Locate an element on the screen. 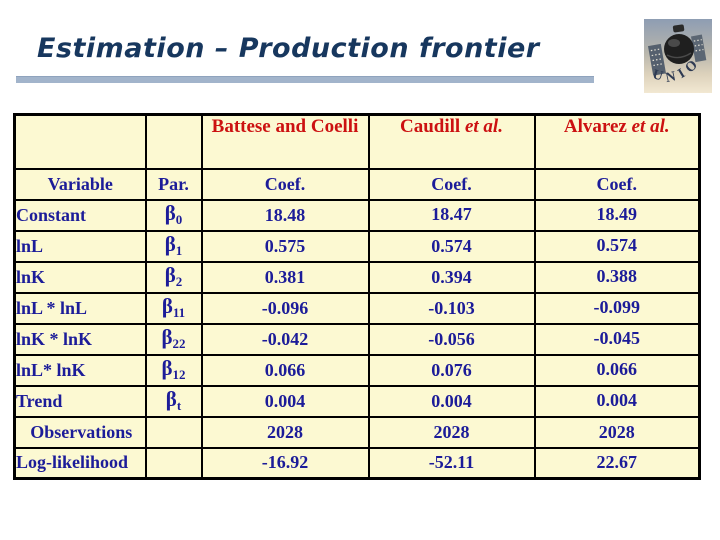 The width and height of the screenshot is (720, 540). cell-par: β12 is located at coordinates (173, 370).